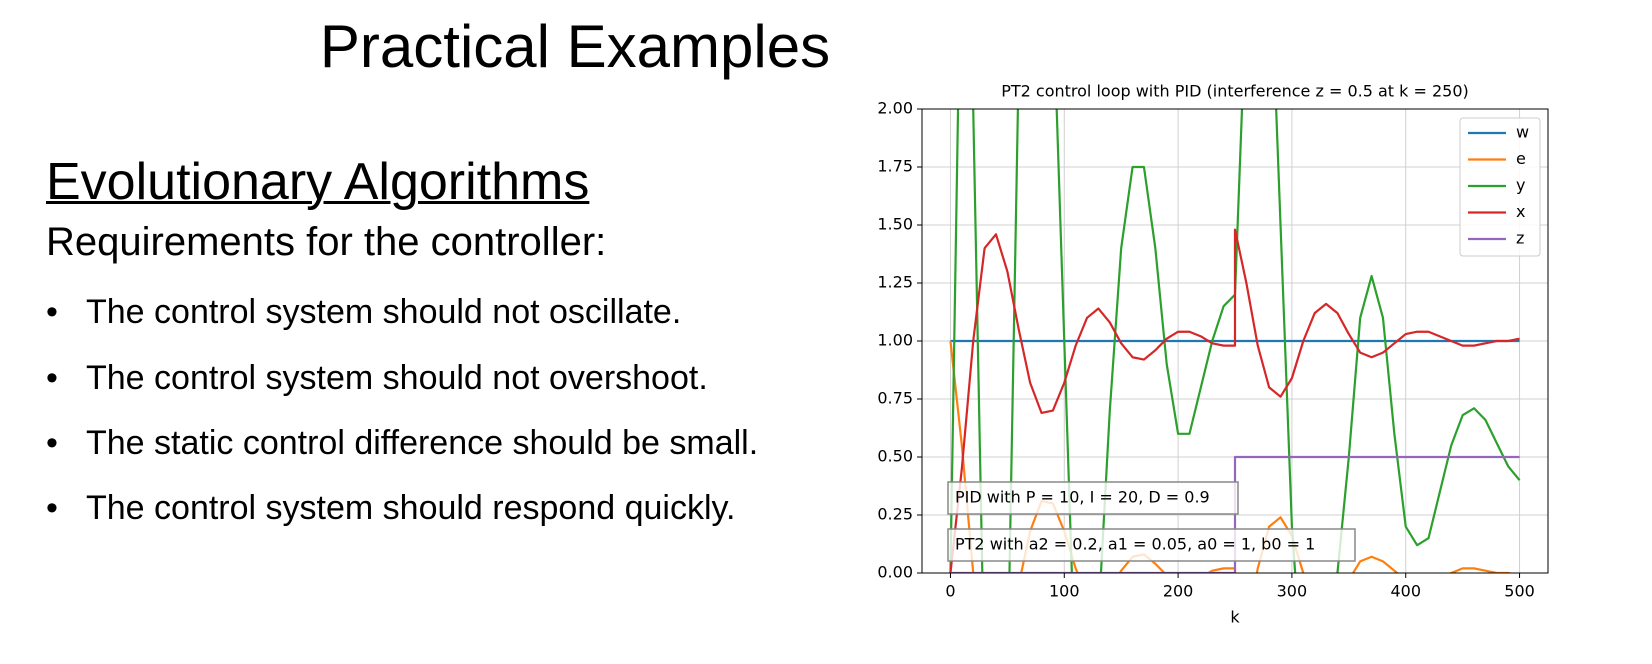 This screenshot has width=1652, height=664. What do you see at coordinates (1519, 591) in the screenshot?
I see `x-tick-label: 500` at bounding box center [1519, 591].